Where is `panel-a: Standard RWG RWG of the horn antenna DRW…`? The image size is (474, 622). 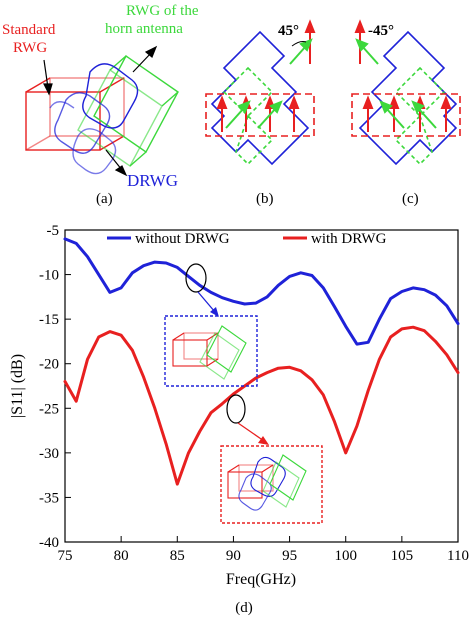 panel-a: Standard RWG RWG of the horn antenna DRW… is located at coordinates (100, 105).